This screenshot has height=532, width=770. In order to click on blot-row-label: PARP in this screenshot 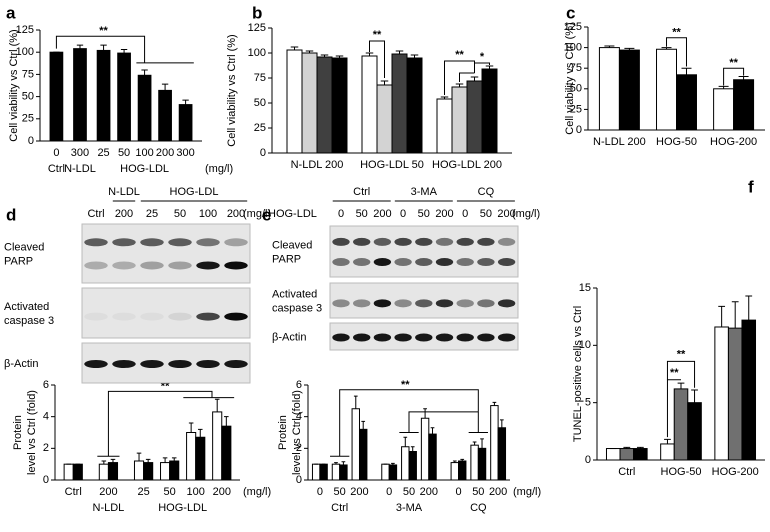, I will do `click(18, 261)`.